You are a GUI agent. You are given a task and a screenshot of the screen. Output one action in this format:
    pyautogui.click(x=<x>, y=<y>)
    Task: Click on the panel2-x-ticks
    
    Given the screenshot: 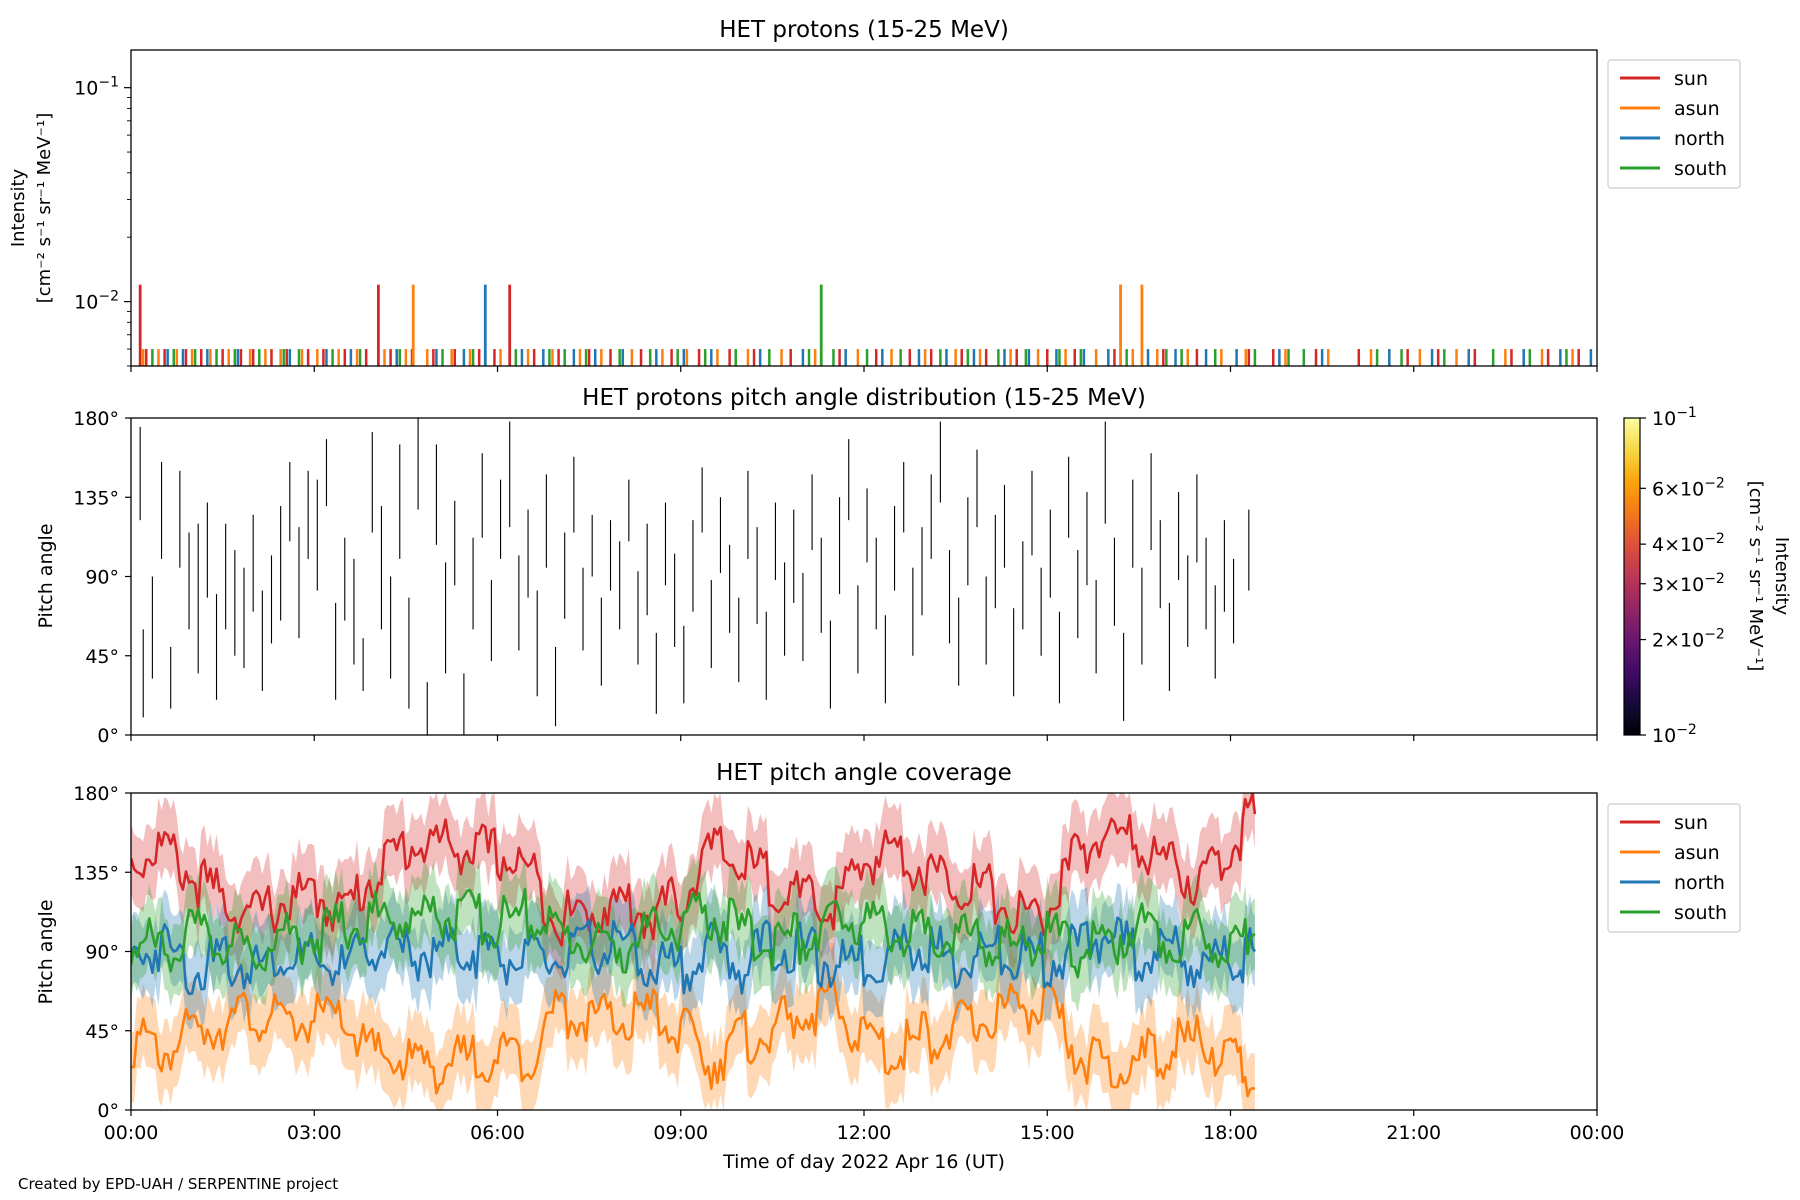 What is the action you would take?
    pyautogui.click(x=864, y=738)
    